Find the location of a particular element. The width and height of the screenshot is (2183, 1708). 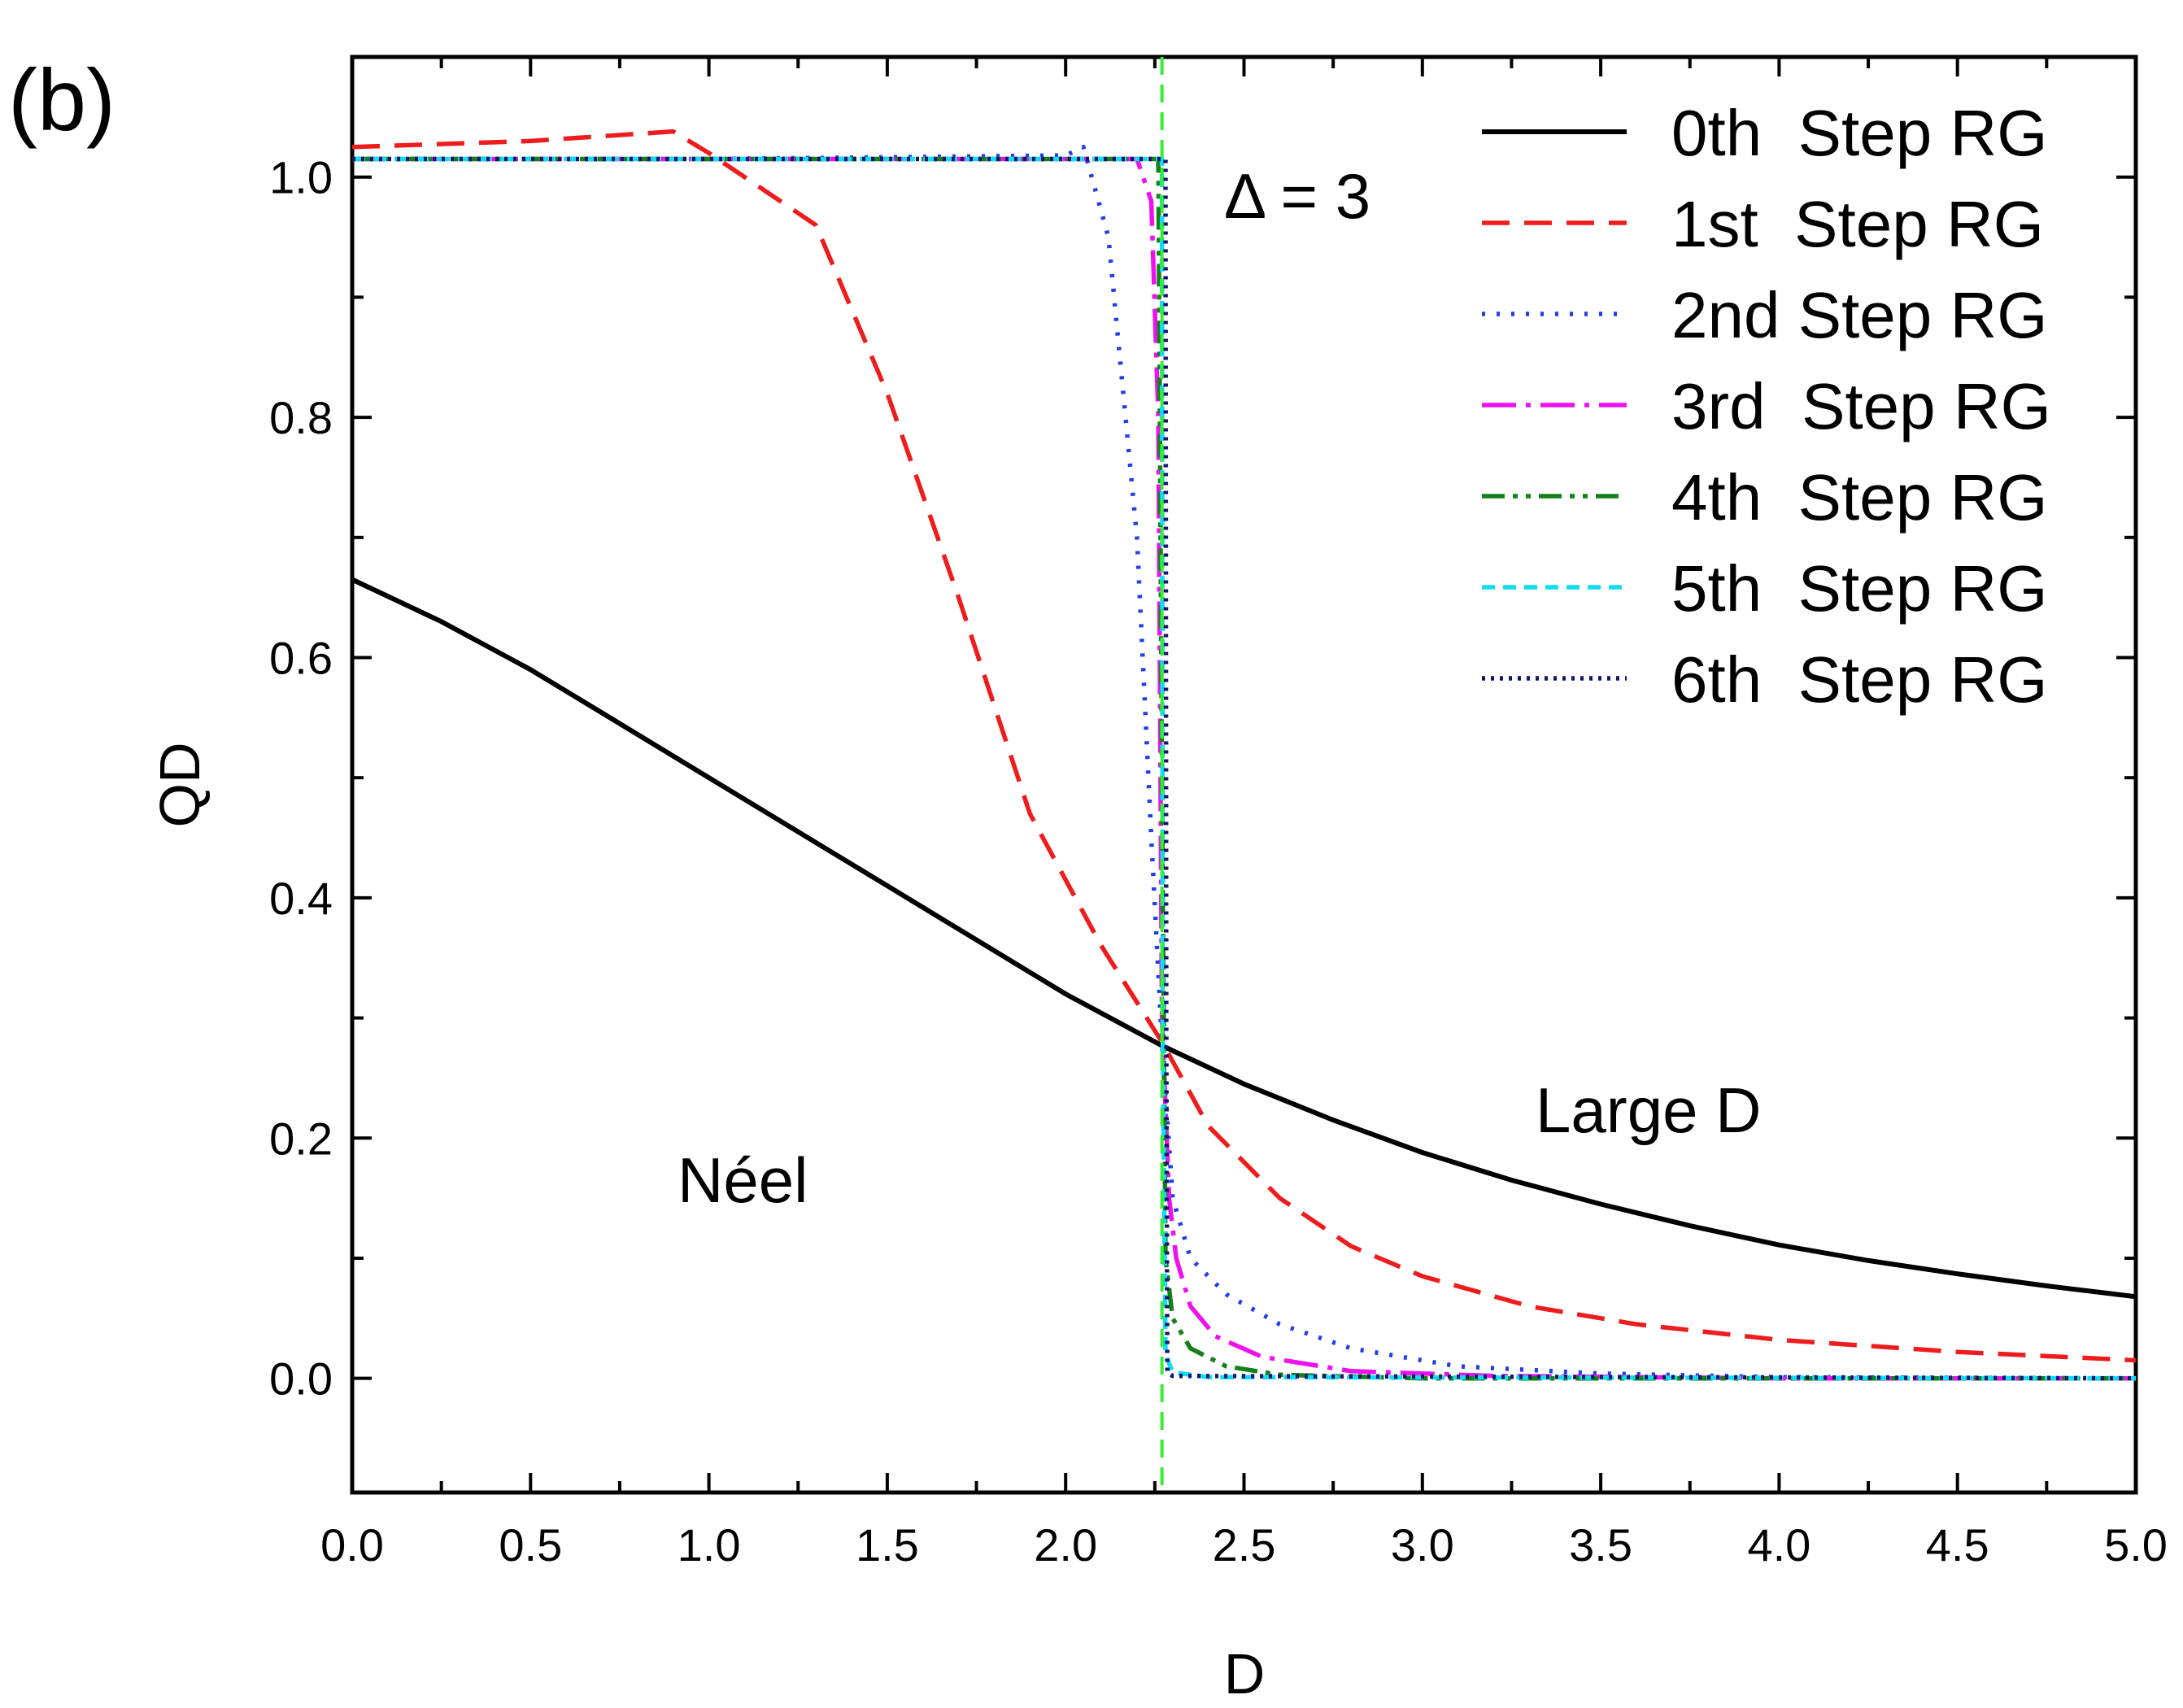

x-tick-label: 4.0 is located at coordinates (1778, 1545).